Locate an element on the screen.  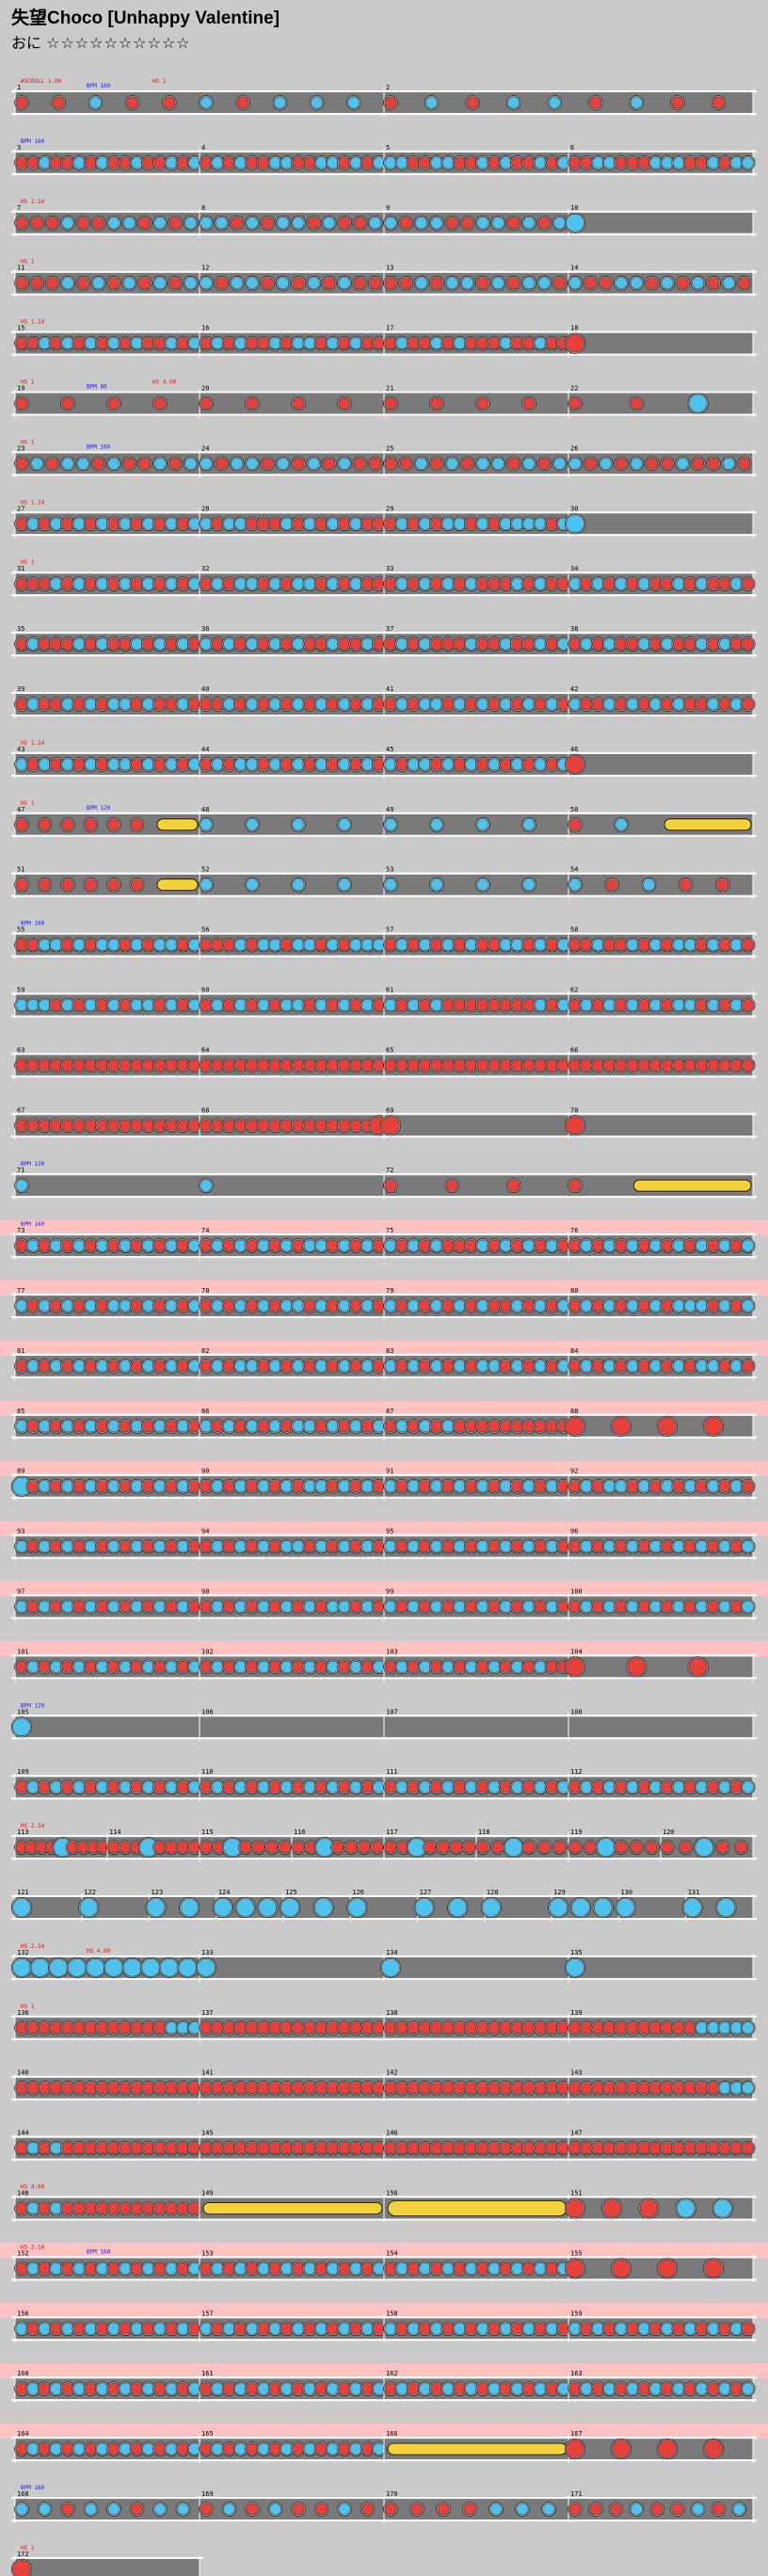
bar-number: 56 is located at coordinates (205, 930).